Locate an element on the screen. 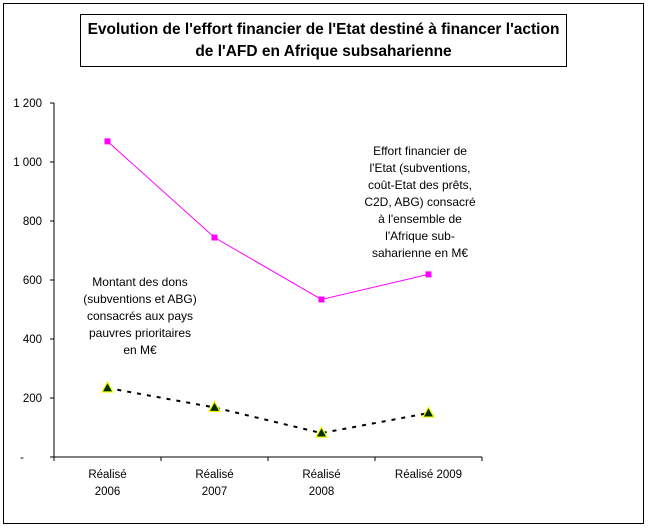  y-tick-label: 400 is located at coordinates (32, 340).